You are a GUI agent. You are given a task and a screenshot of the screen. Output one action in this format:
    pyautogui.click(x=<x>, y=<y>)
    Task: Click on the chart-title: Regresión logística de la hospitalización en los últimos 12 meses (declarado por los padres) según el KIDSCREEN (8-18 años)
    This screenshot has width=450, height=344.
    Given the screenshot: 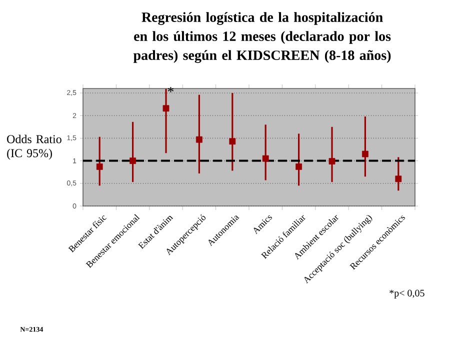 What is the action you would take?
    pyautogui.click(x=262, y=37)
    